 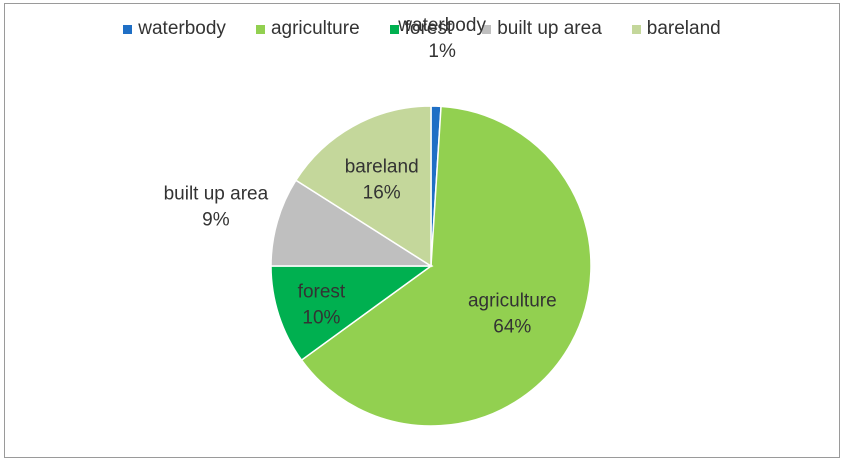 What do you see at coordinates (216, 220) in the screenshot?
I see `data-label-value-built-up-area: 9%` at bounding box center [216, 220].